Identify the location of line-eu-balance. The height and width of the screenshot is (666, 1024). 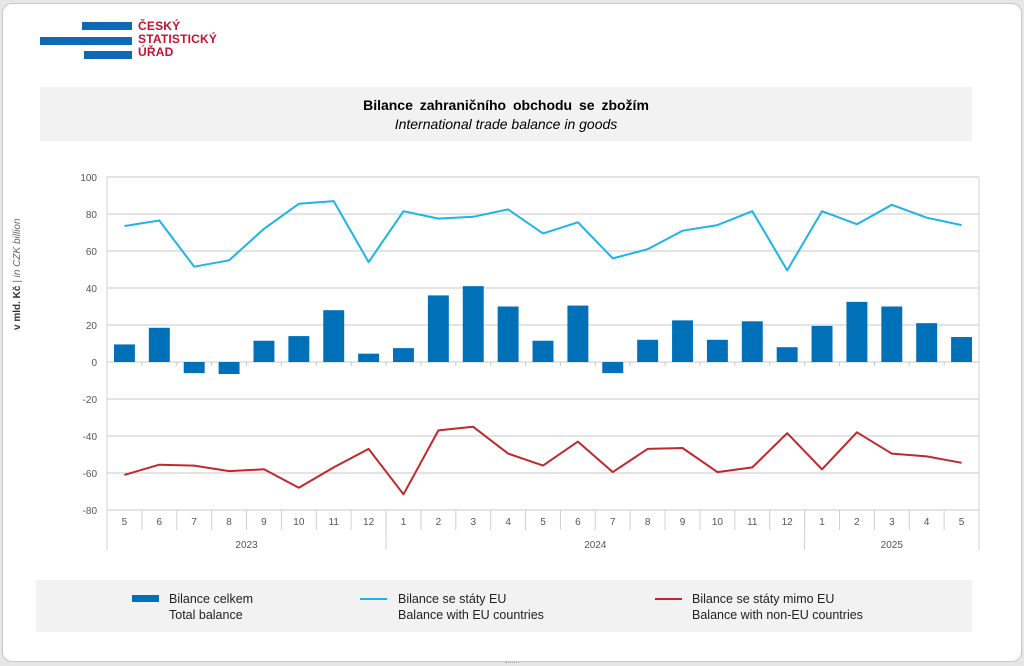
(543, 236).